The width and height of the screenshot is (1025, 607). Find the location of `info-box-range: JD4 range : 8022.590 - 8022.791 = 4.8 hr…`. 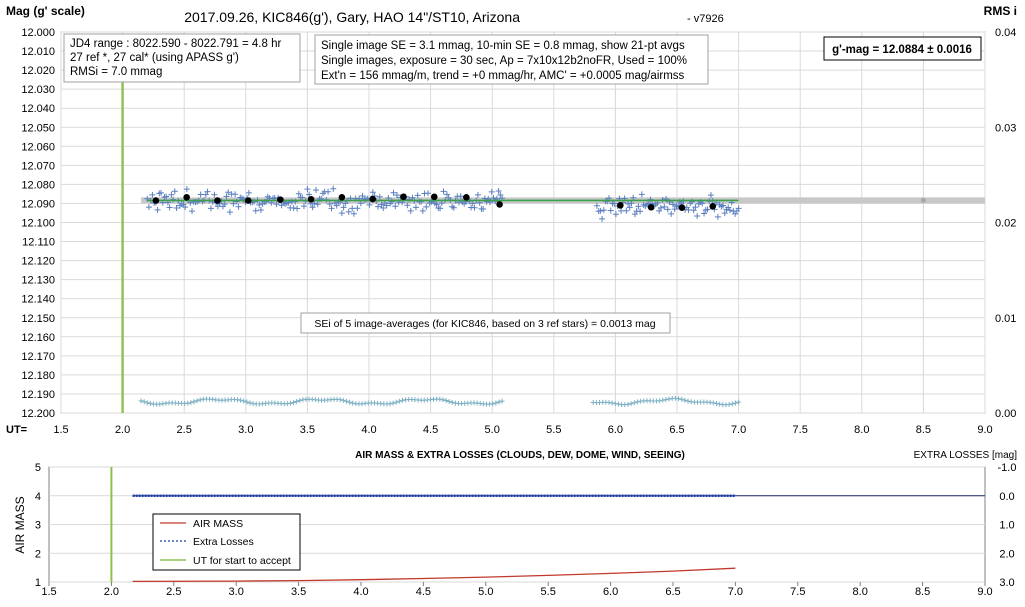

info-box-range: JD4 range : 8022.590 - 8022.791 = 4.8 hr… is located at coordinates (182, 58).